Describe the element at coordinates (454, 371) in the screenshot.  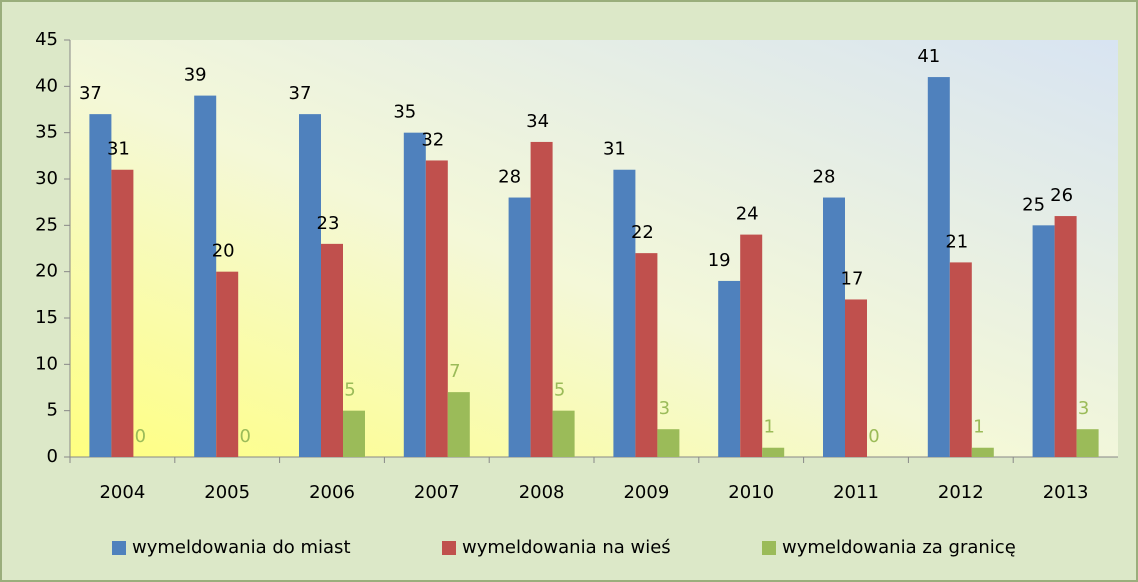
I see `data-label: 7` at that location.